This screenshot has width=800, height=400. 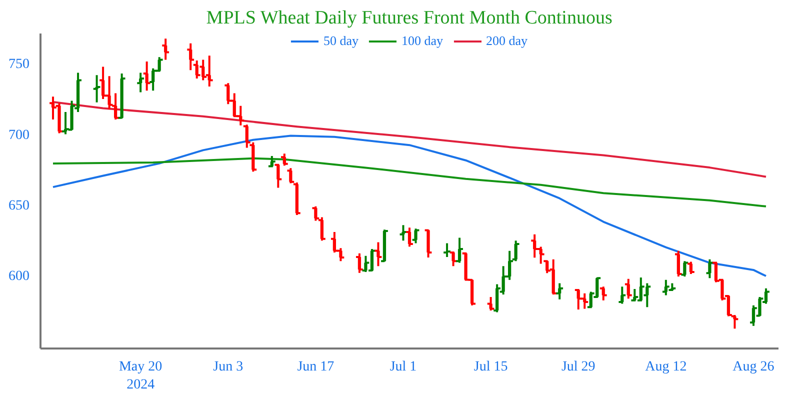 What do you see at coordinates (19, 276) in the screenshot?
I see `y-tick-label: 600` at bounding box center [19, 276].